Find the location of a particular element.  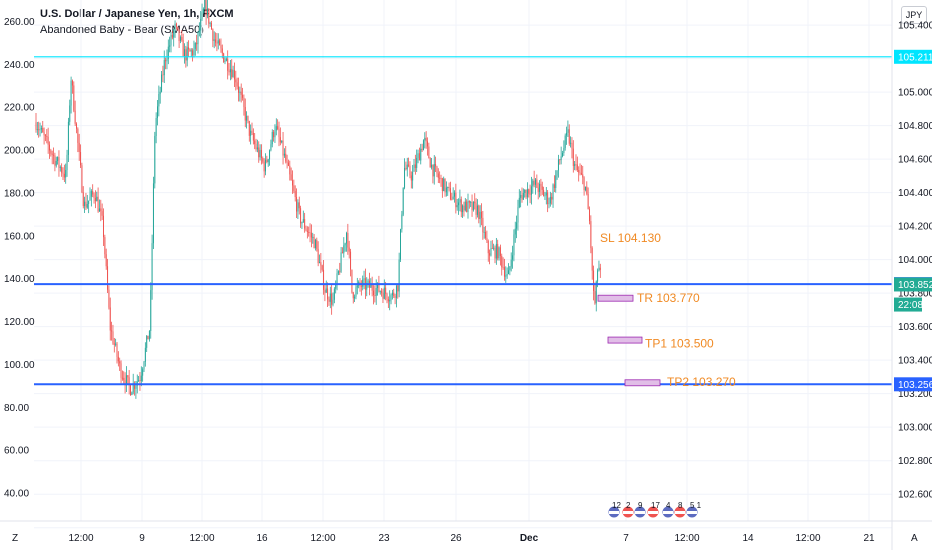

x-tick-label: 16 is located at coordinates (262, 538).